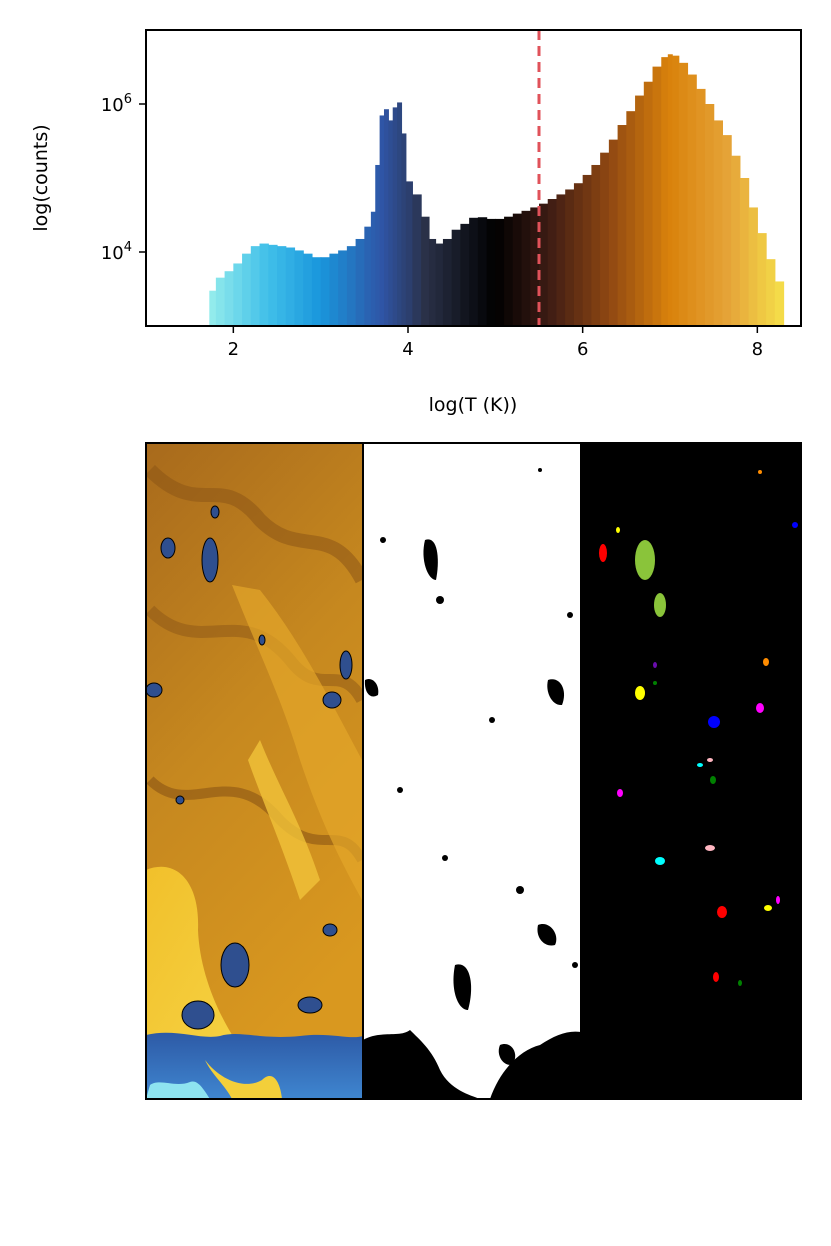 The image size is (831, 1246). Describe the element at coordinates (757, 349) in the screenshot. I see `x-tick-label: 8` at that location.